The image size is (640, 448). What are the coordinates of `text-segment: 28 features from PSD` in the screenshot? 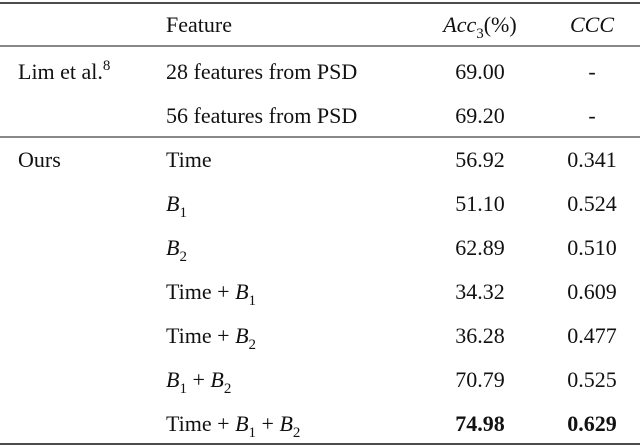 It's located at (261, 71).